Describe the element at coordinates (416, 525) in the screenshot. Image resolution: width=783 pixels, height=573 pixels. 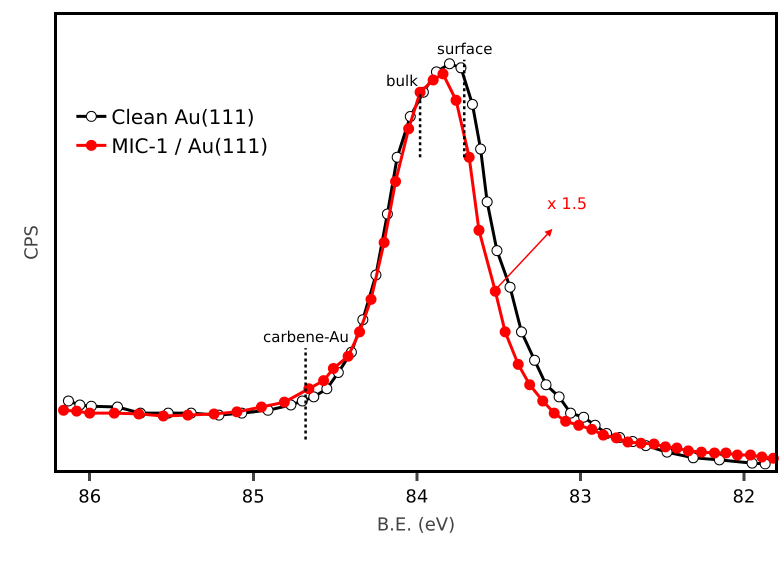
I see `x-axis-title: B.E. (eV)` at that location.